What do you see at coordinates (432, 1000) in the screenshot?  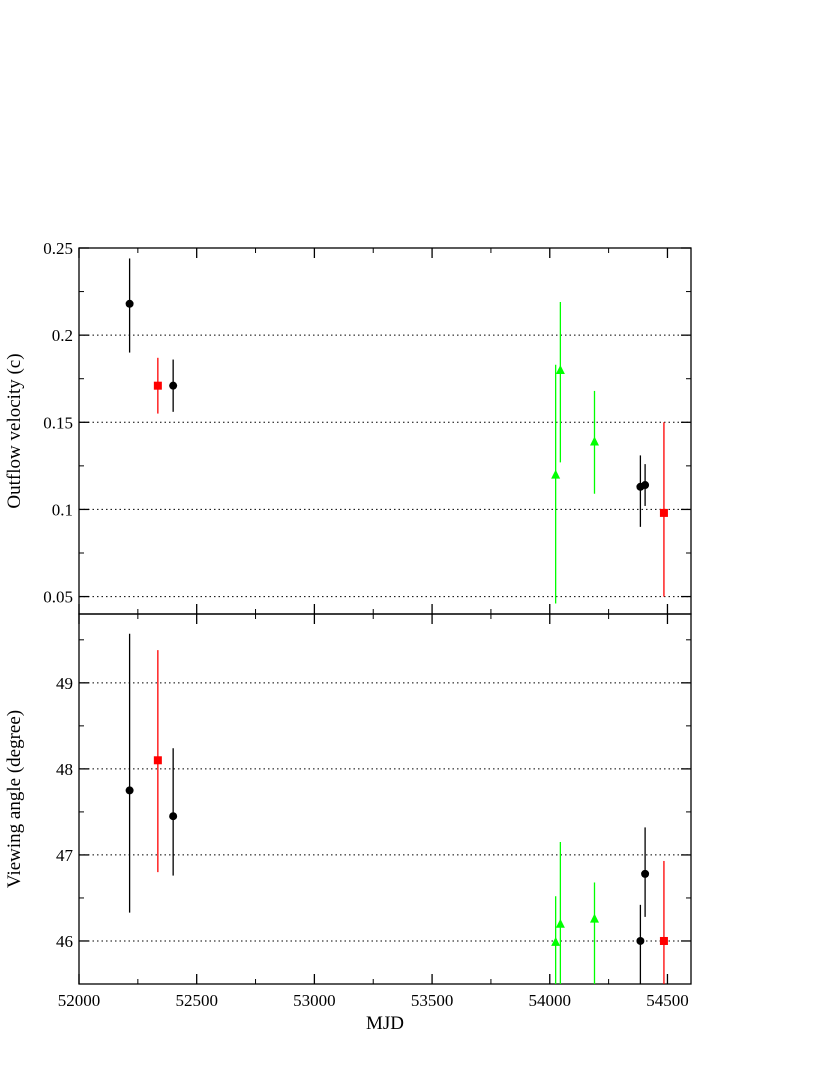 I see `x-tick-label-3: 53500` at bounding box center [432, 1000].